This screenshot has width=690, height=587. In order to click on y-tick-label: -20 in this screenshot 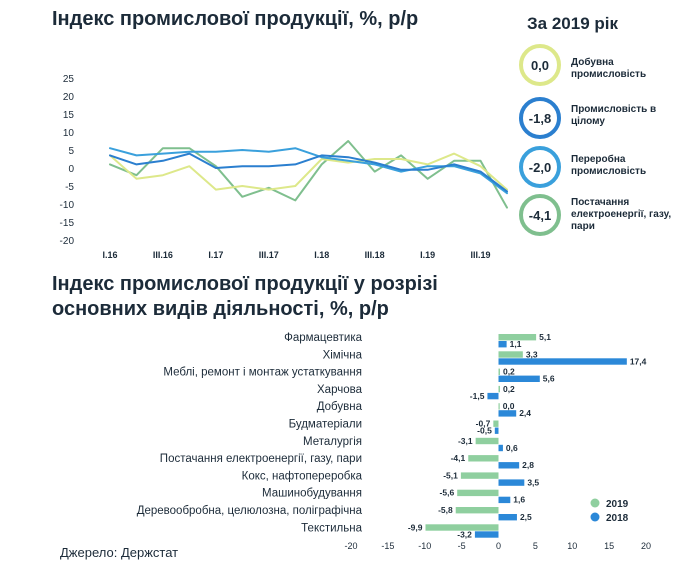, I will do `click(67, 241)`.